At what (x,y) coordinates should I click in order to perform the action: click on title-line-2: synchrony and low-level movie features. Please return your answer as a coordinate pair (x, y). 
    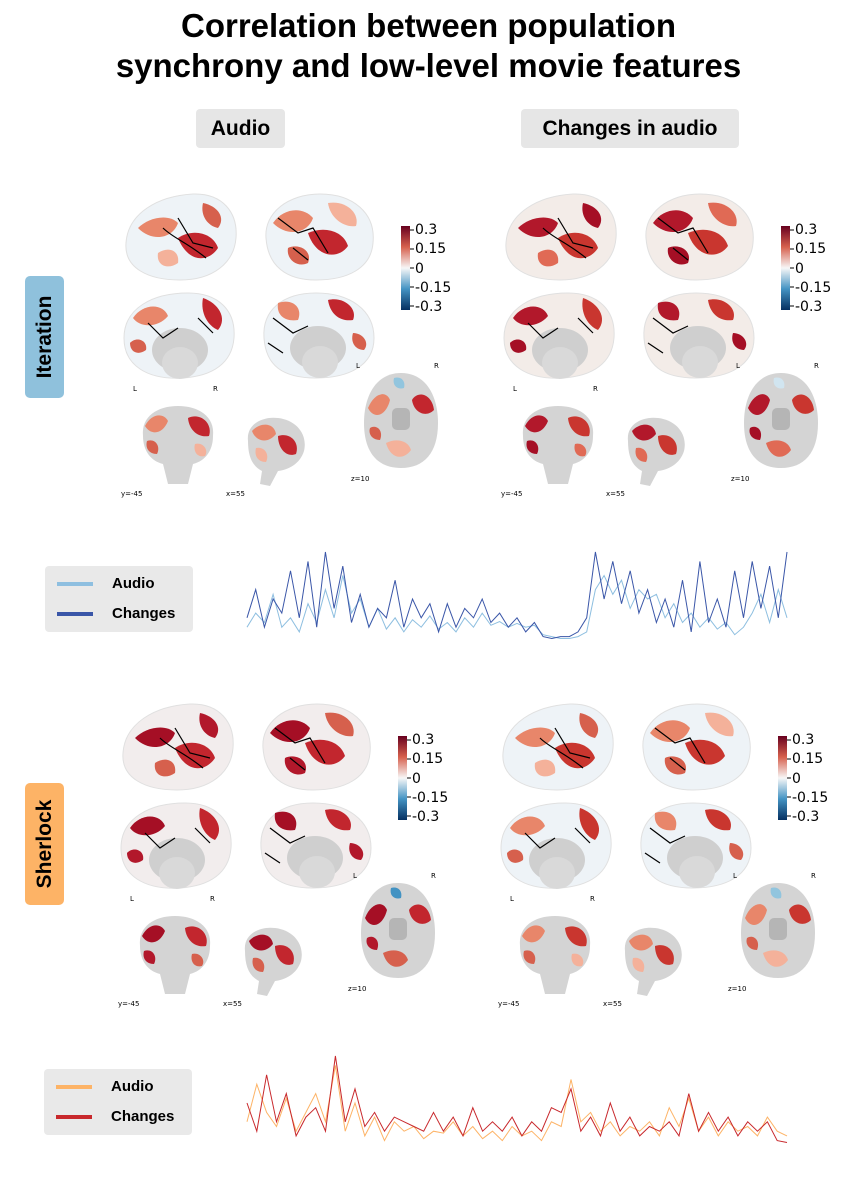
    Looking at the image, I should click on (428, 65).